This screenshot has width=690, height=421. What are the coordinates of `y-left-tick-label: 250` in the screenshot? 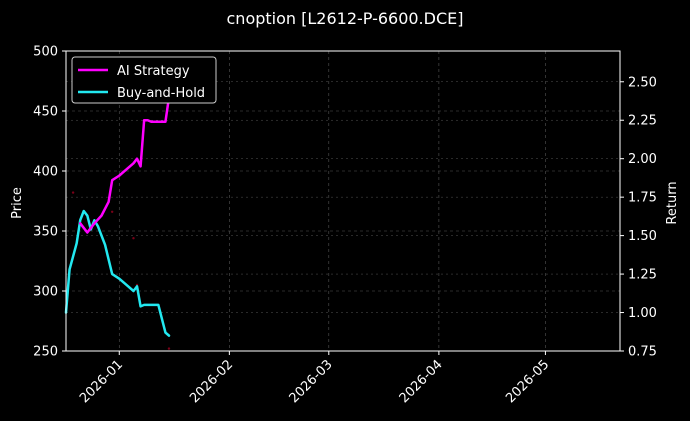 It's located at (45, 352).